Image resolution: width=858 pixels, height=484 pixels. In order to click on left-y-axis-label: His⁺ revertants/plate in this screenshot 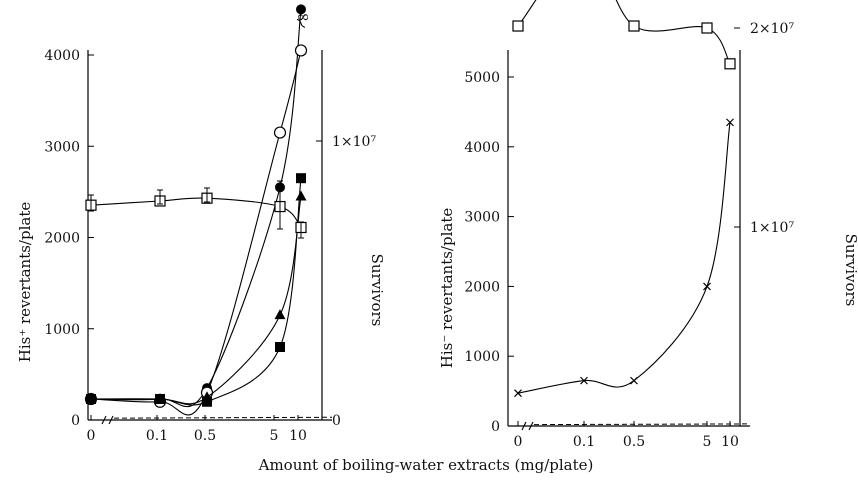, I will do `click(25, 282)`.